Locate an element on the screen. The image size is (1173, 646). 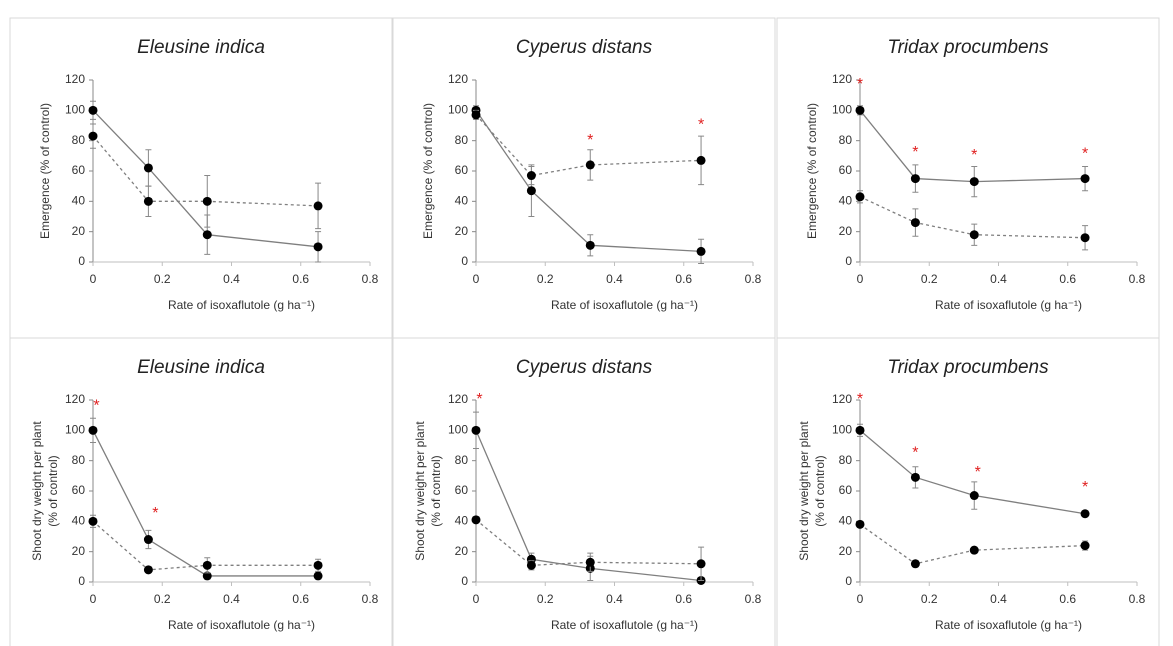
y-axis-label: Shoot dry weight per plant is located at coordinates (37, 491).